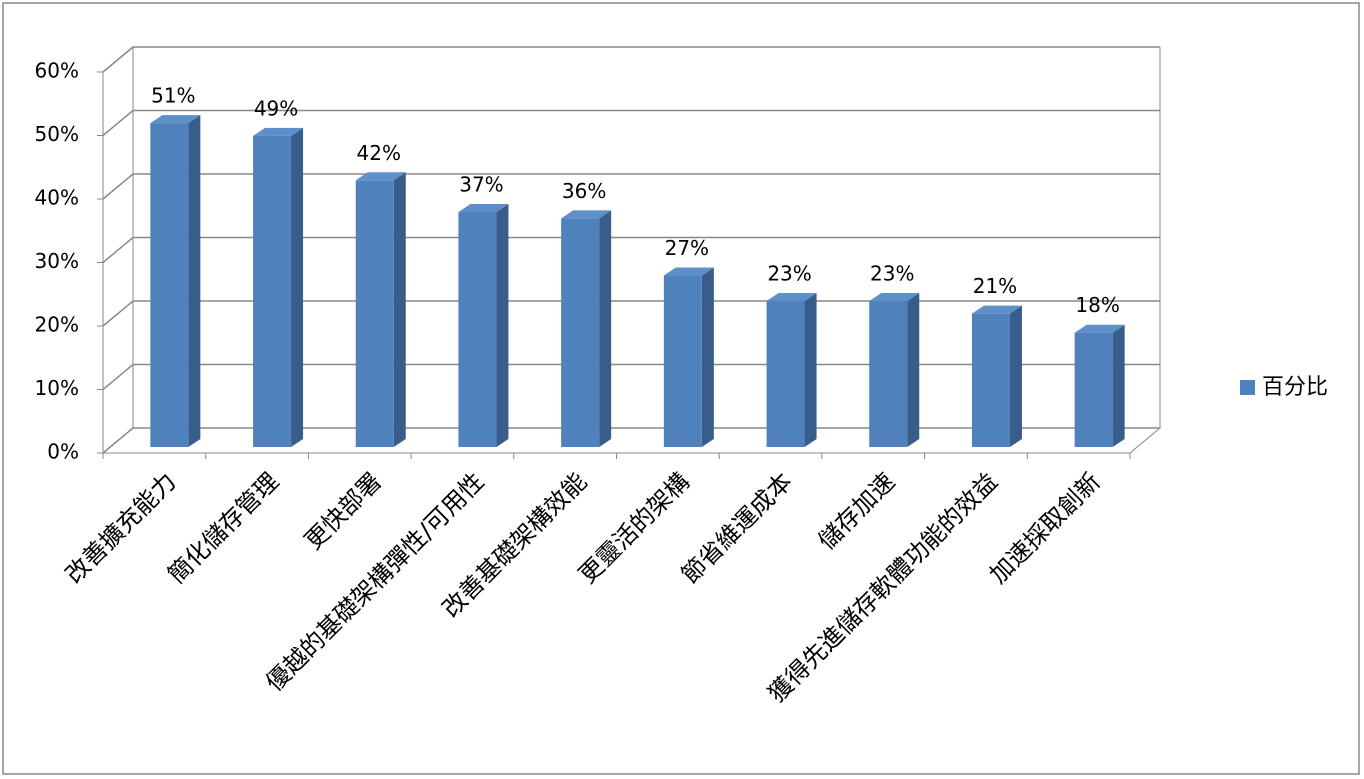 The image size is (1364, 779). I want to click on value-label: 49%, so click(276, 108).